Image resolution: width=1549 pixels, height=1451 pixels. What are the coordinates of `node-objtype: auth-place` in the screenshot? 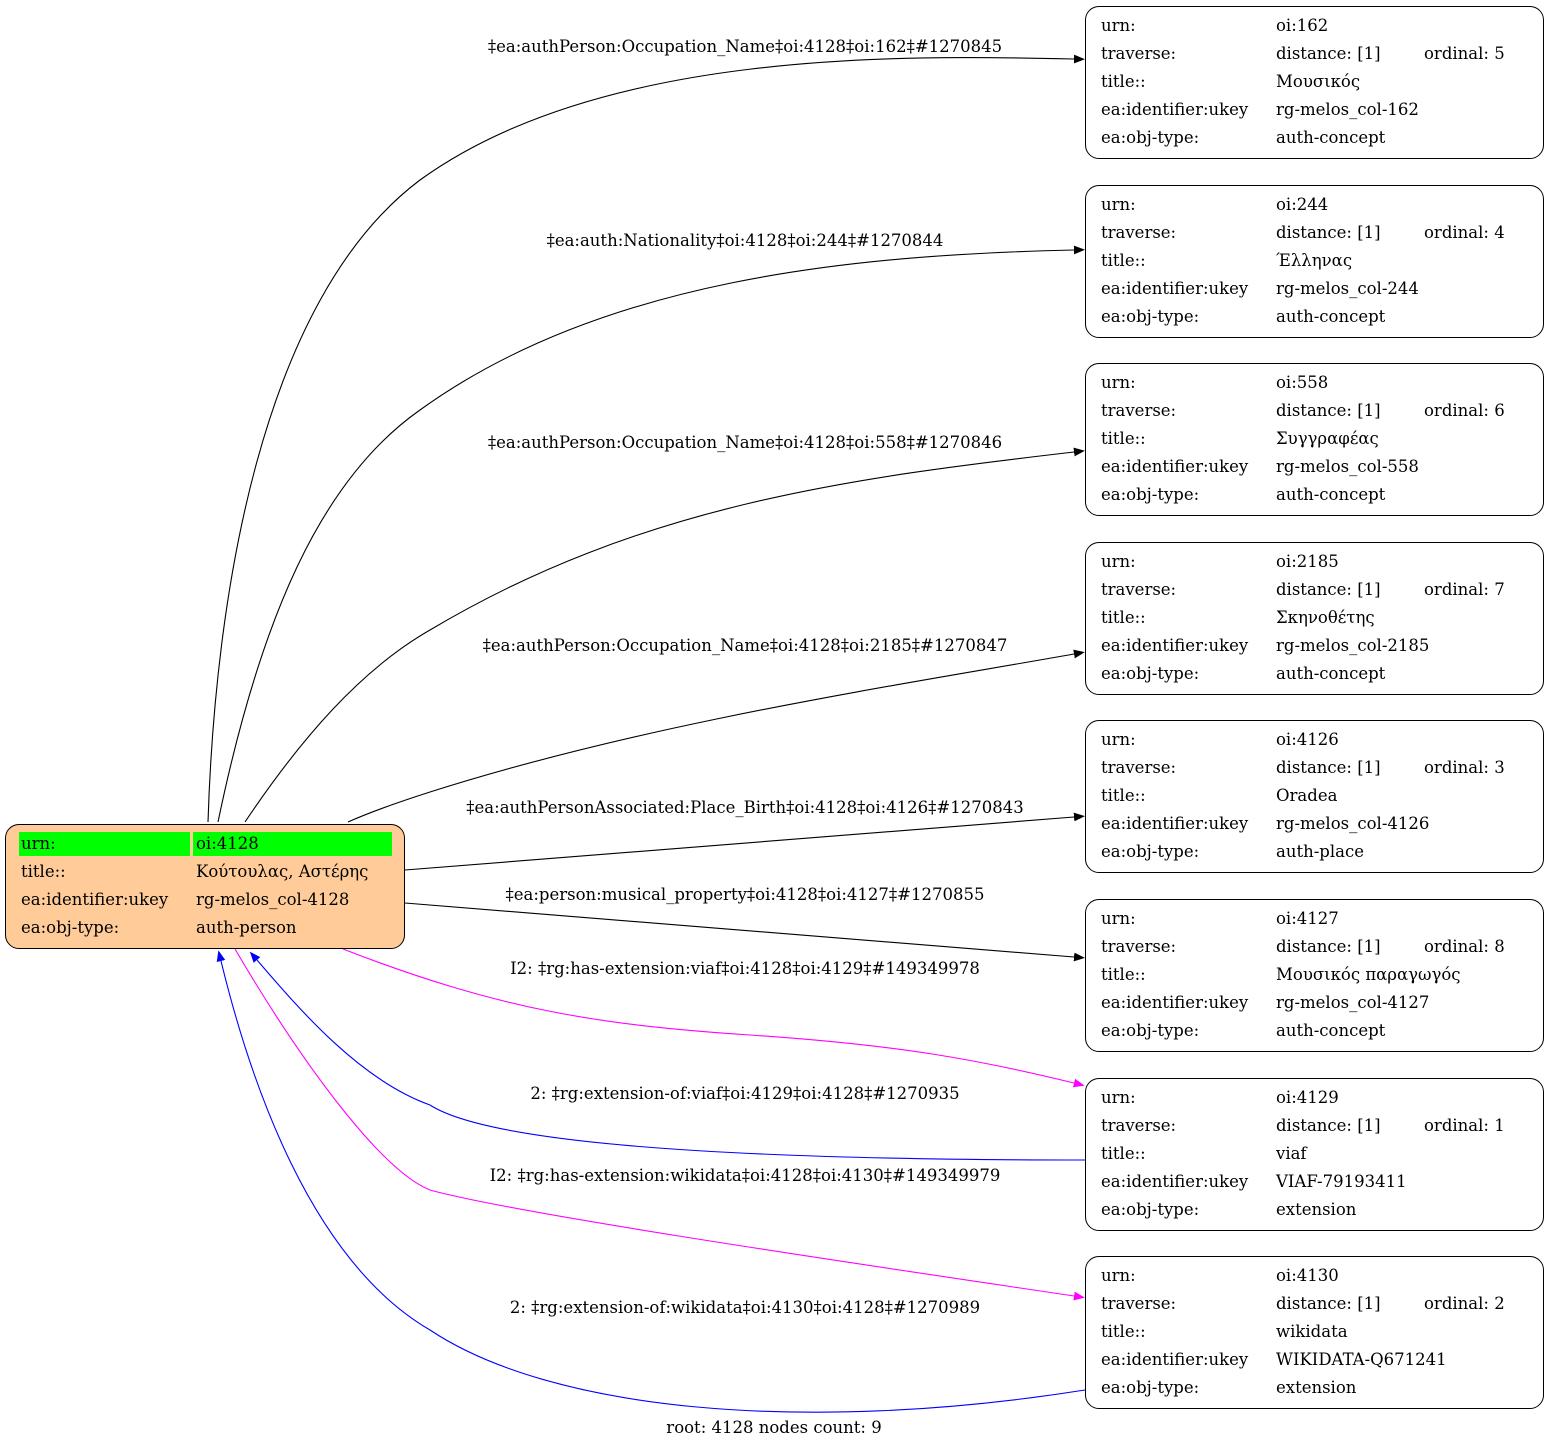 It's located at (1320, 851).